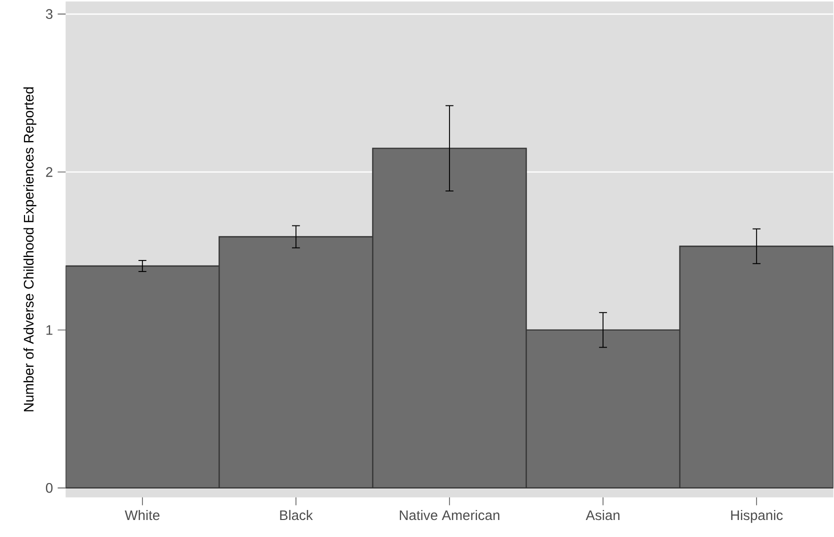 This screenshot has height=537, width=834. I want to click on y-tick-label: 3, so click(49, 14).